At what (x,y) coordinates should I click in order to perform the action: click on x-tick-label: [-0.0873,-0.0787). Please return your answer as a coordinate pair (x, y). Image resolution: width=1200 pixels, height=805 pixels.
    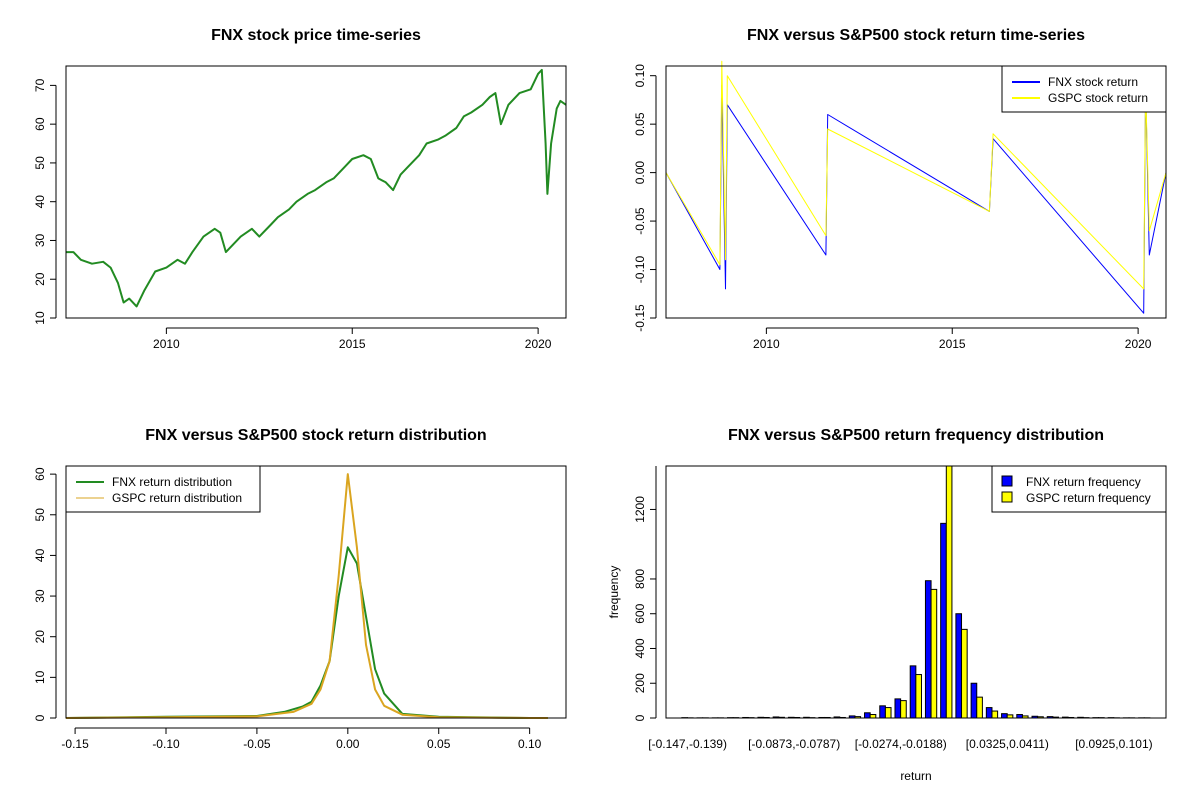
    Looking at the image, I should click on (794, 744).